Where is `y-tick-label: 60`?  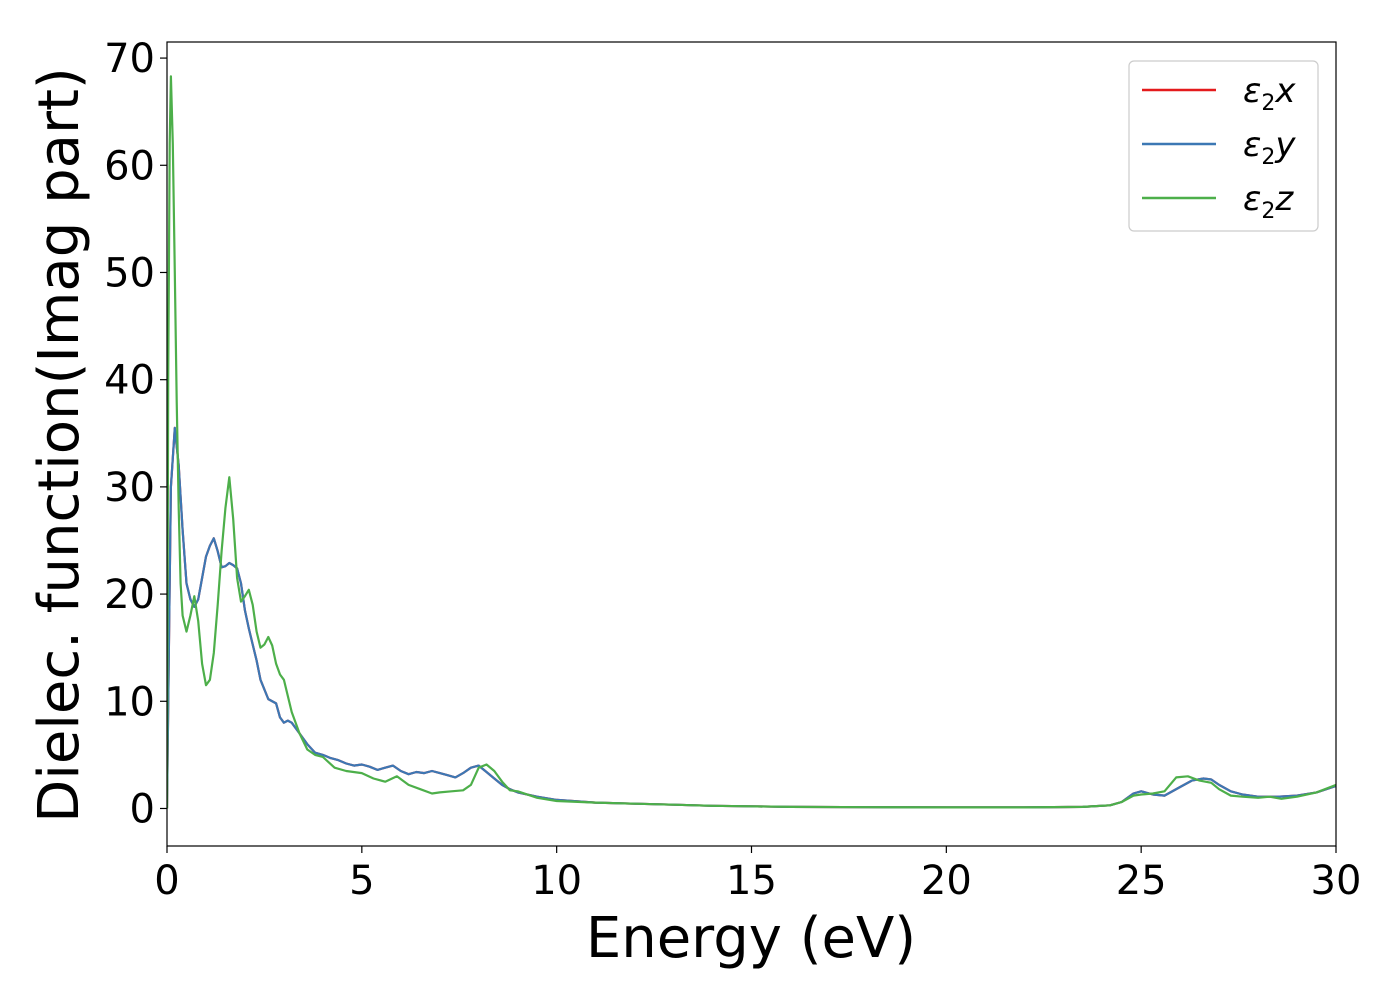
y-tick-label: 60 is located at coordinates (129, 166).